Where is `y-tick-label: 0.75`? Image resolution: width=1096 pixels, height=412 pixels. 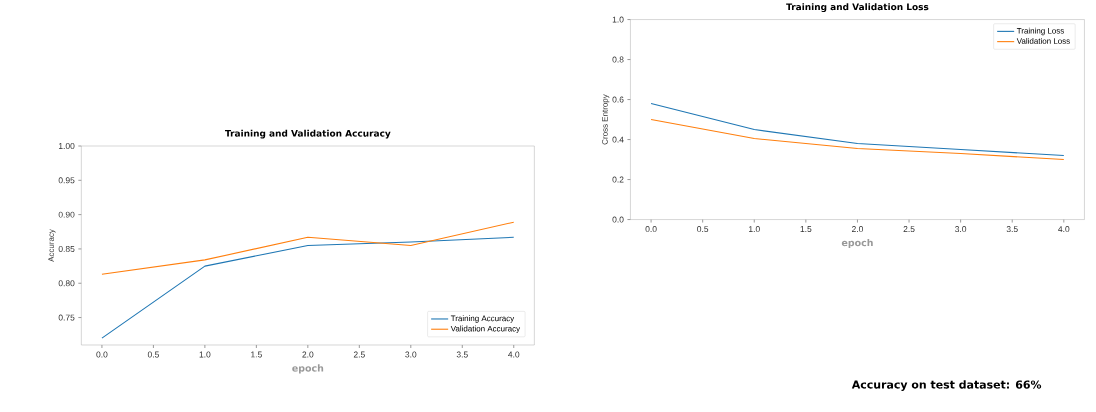
y-tick-label: 0.75 is located at coordinates (66, 317).